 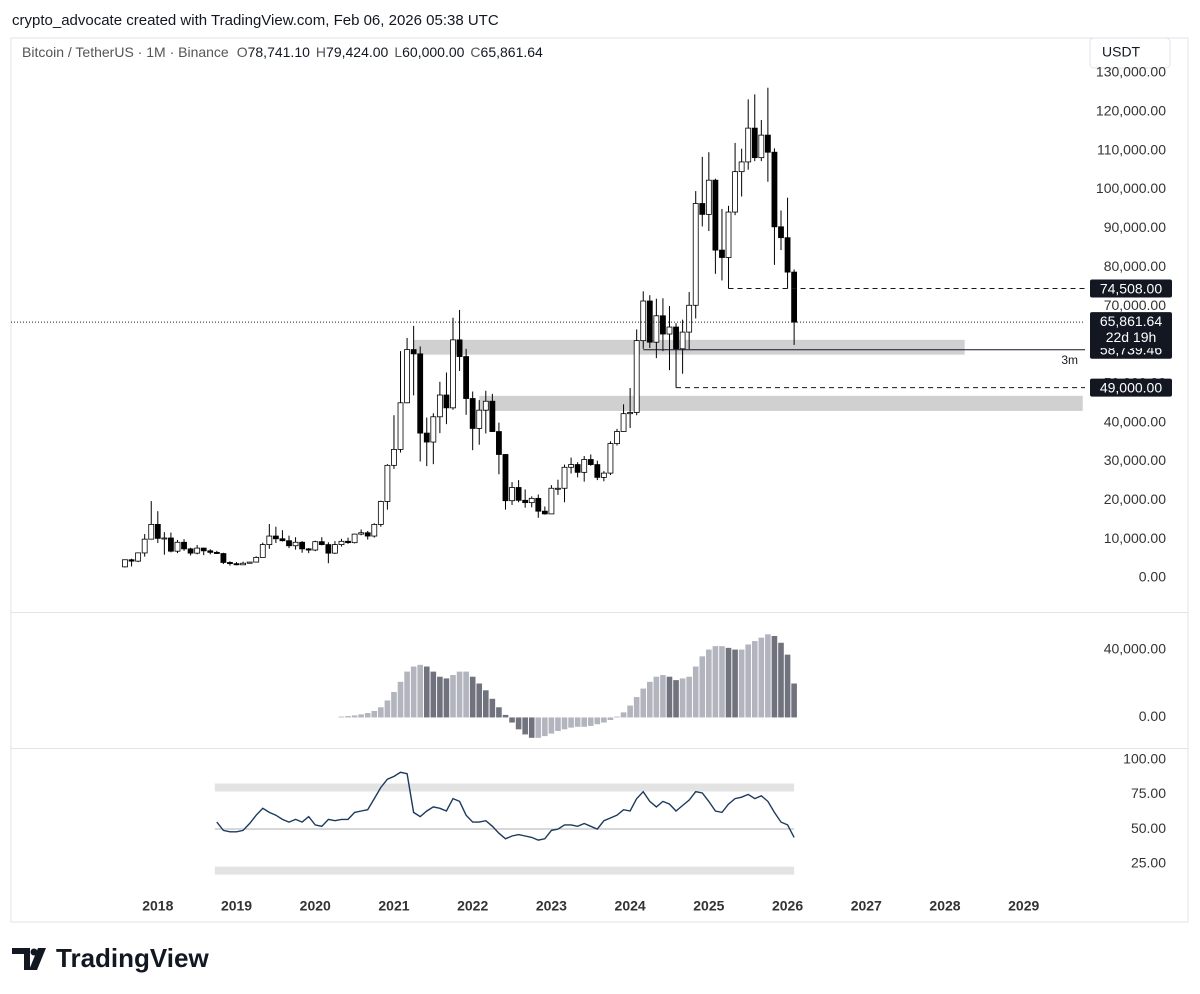 I want to click on time-tick-label: 2024, so click(x=630, y=906).